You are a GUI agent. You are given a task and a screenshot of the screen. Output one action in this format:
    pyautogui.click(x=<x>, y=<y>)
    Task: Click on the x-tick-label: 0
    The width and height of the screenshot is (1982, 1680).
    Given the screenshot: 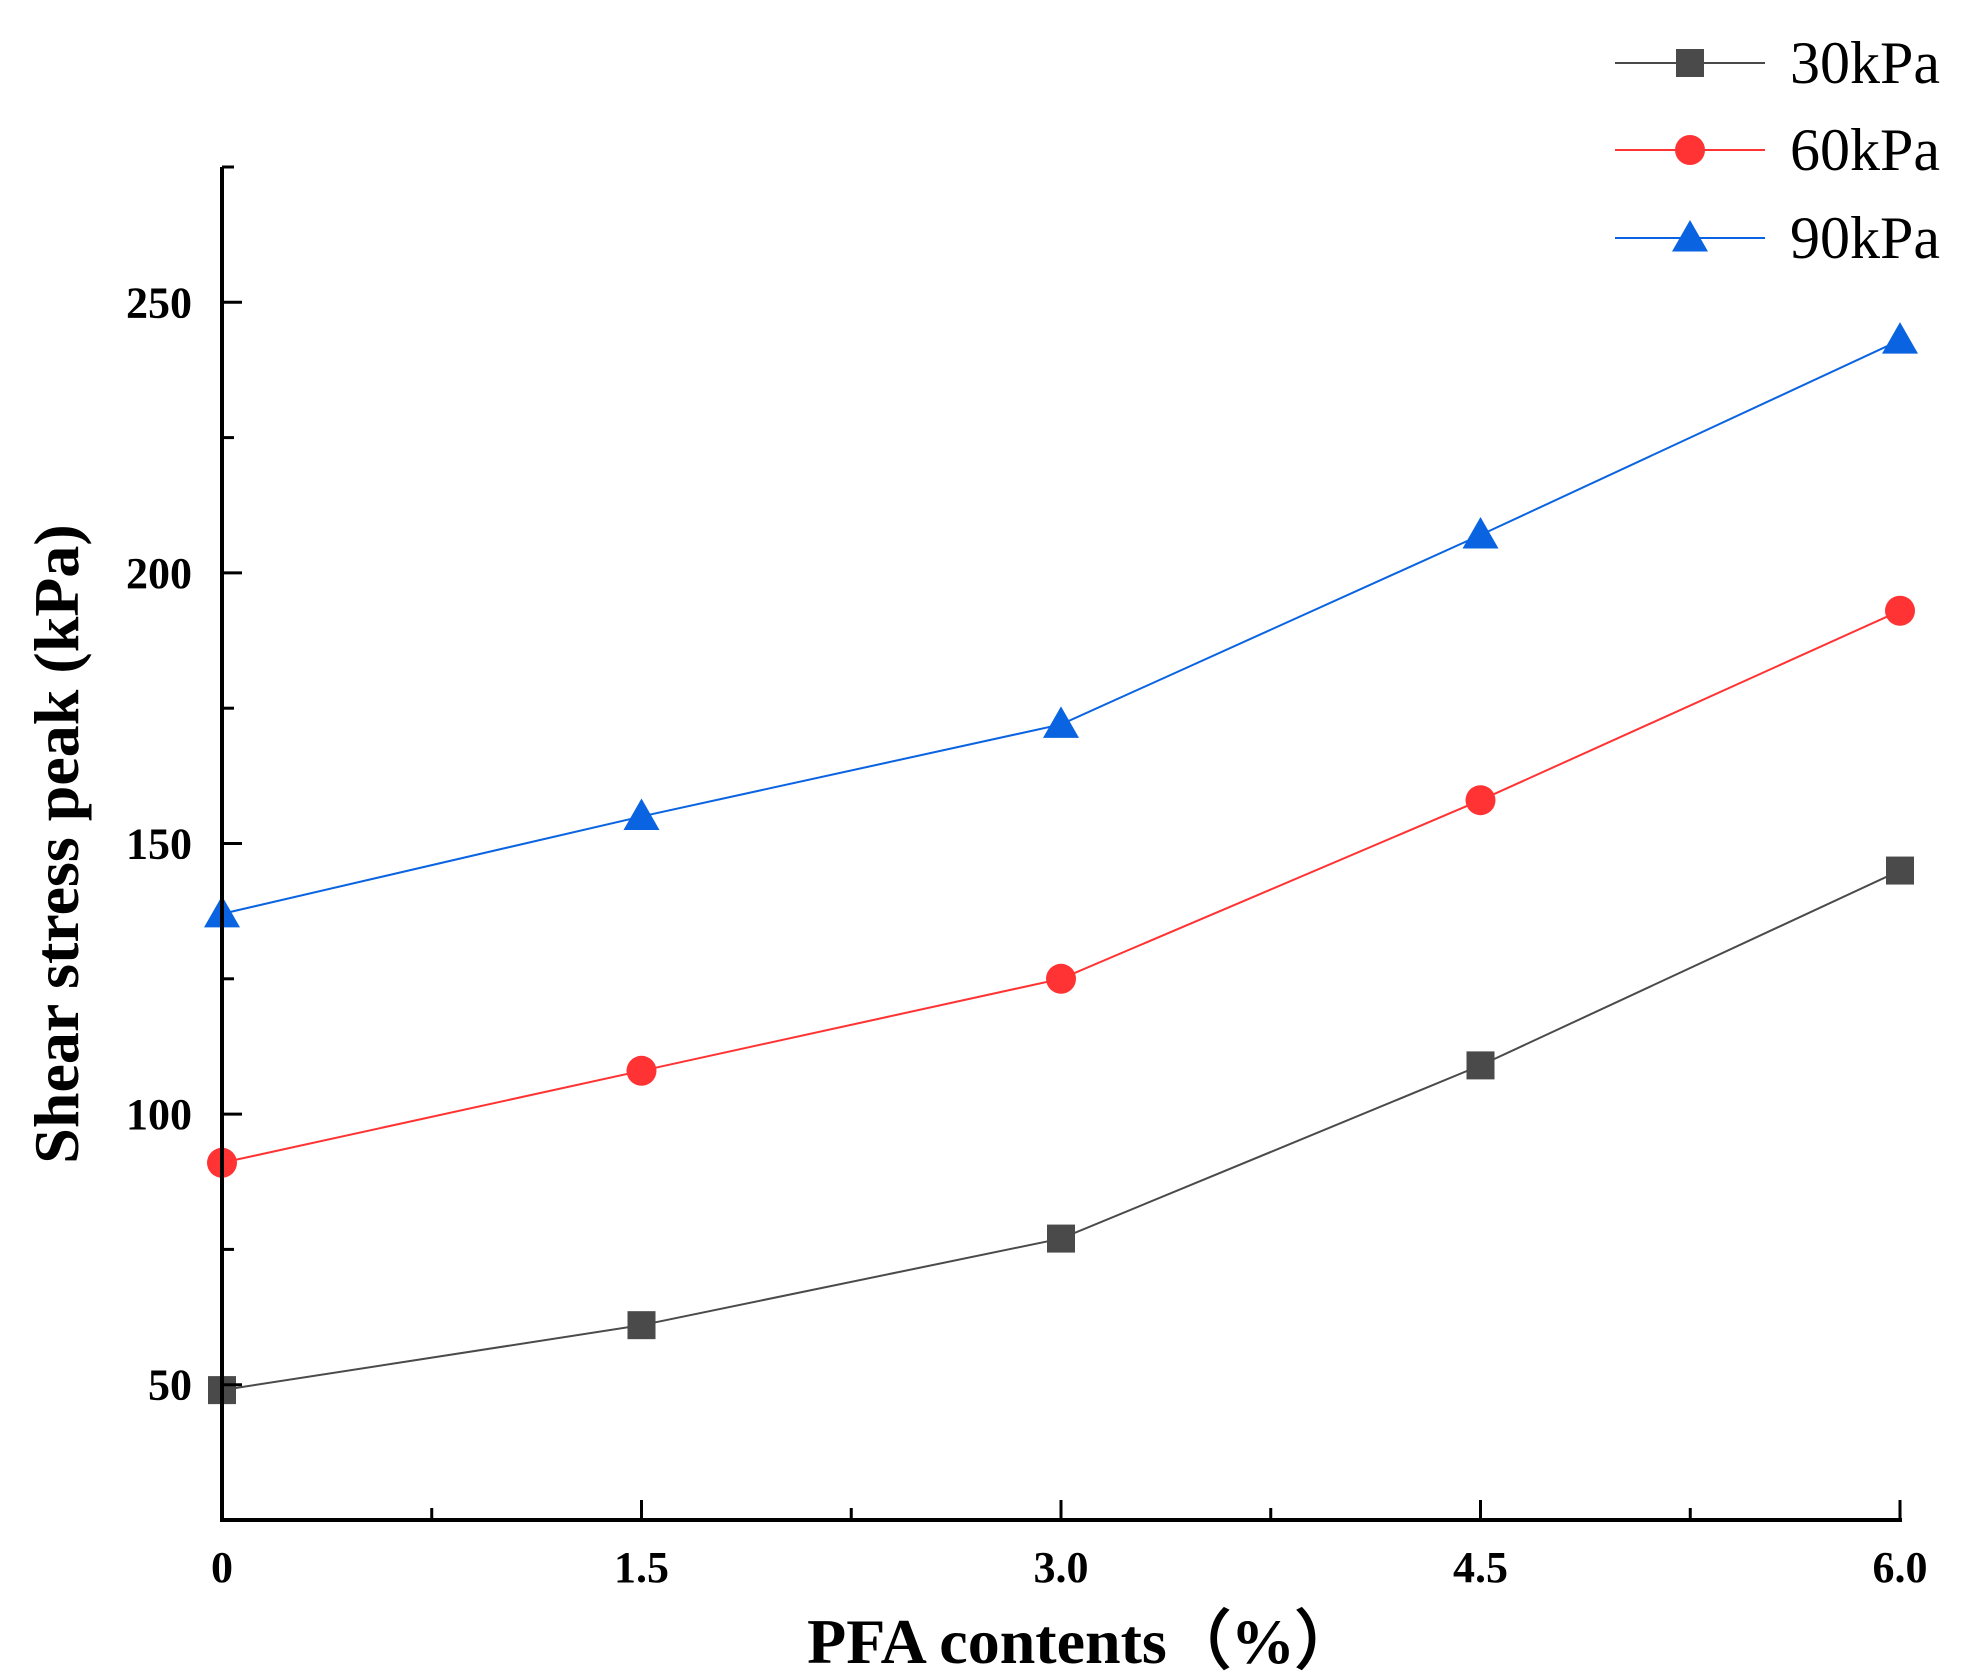 What is the action you would take?
    pyautogui.click(x=222, y=1567)
    